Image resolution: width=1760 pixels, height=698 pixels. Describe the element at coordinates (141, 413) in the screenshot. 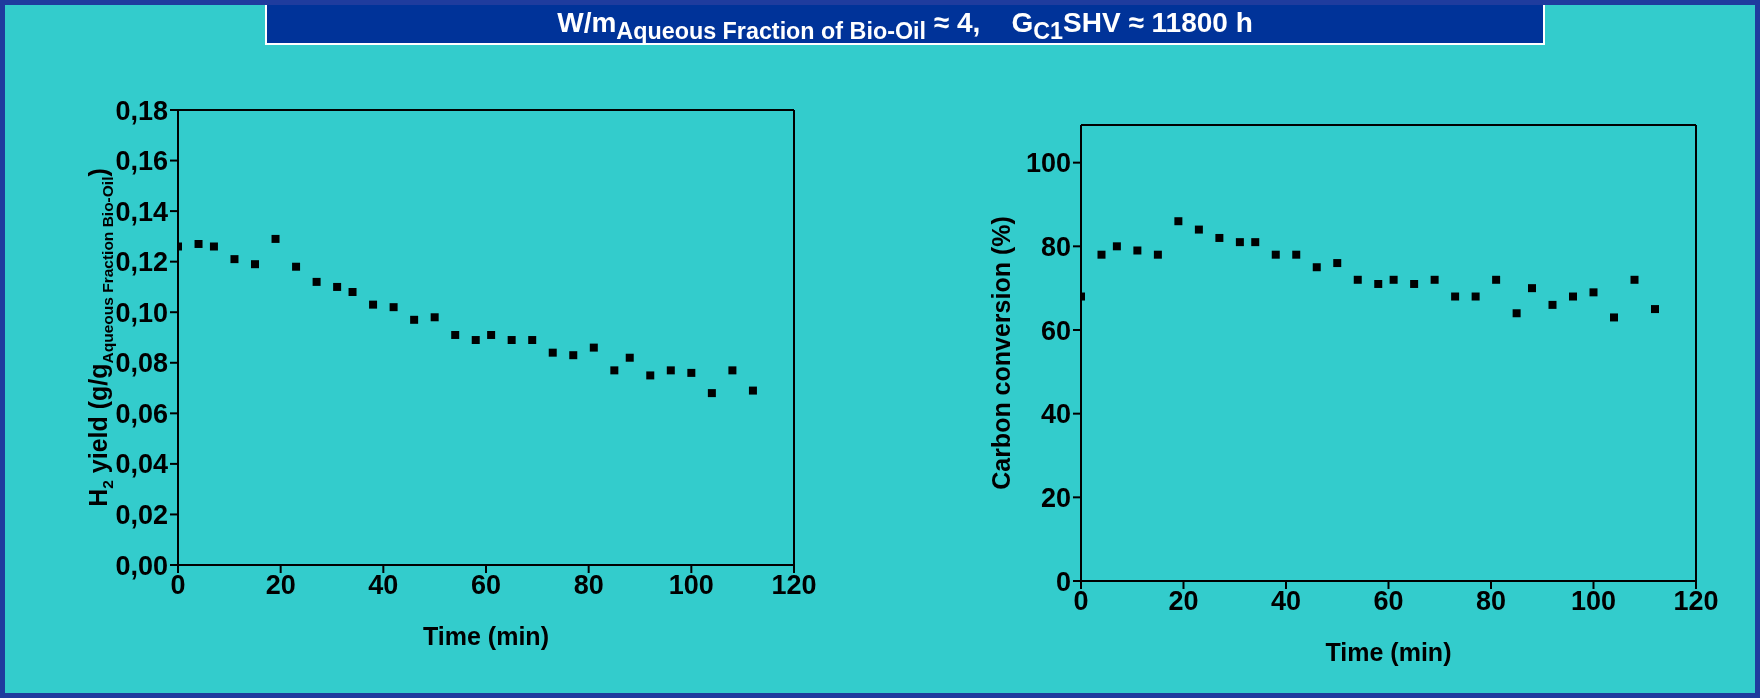

I see `y-tick-label: 0,06` at that location.